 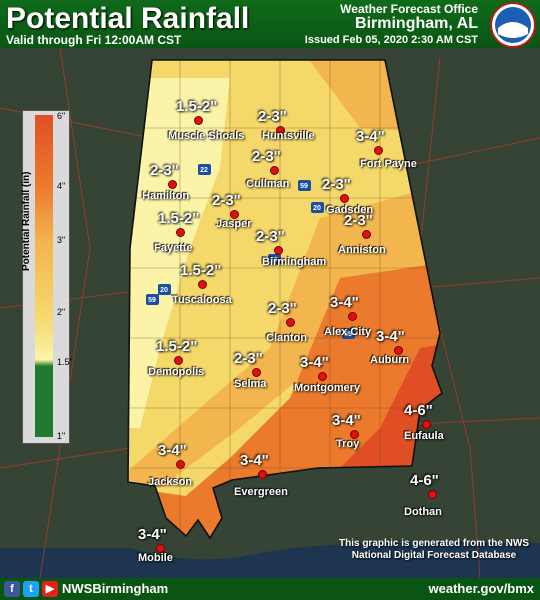 I want to click on city-label-birmingham: Birmingham, so click(x=294, y=262).